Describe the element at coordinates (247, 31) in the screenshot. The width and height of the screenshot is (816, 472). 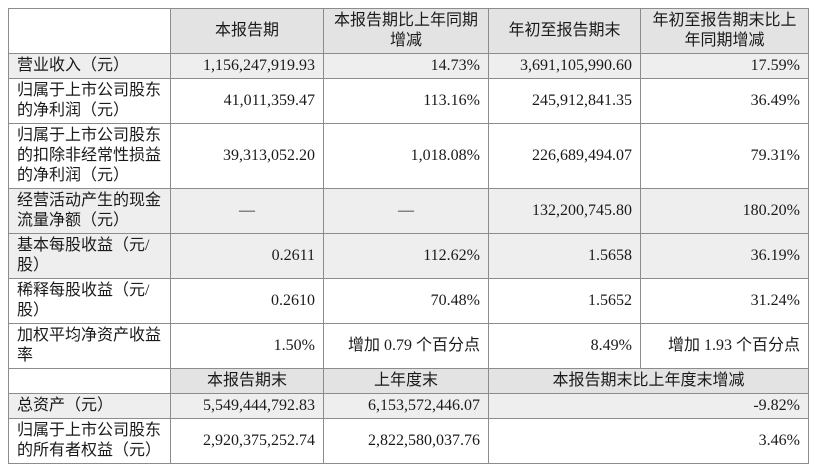
I see `header-current-period: 本报告期` at that location.